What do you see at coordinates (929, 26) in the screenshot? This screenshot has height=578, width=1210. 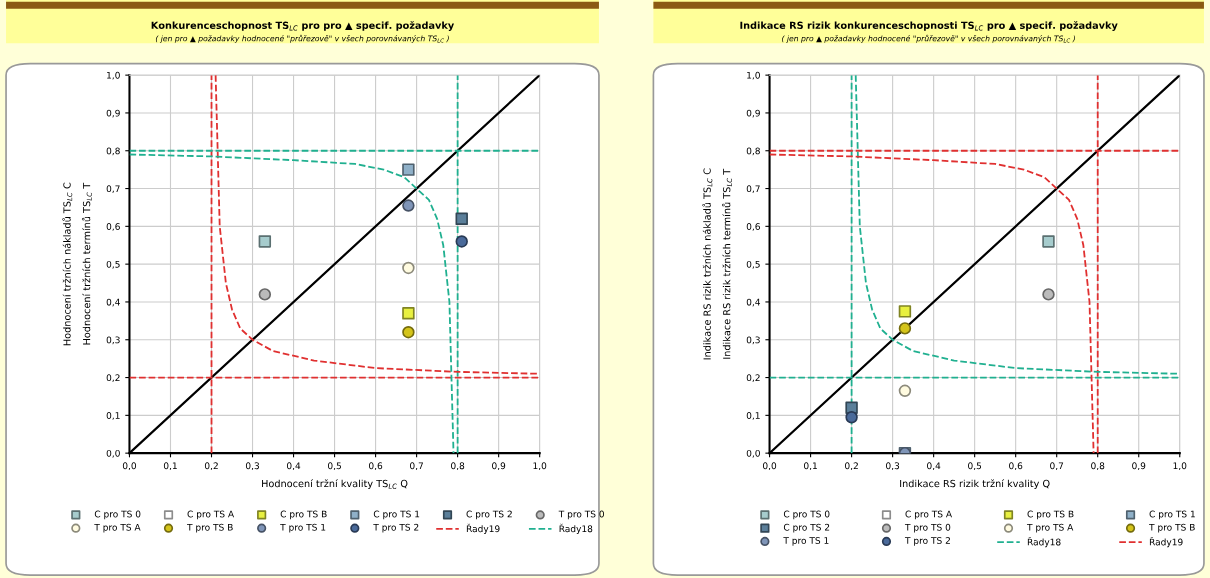 I see `chart-title: Indikace RS rizik konkurenceschopnosti TS$_{LC}$ pro ▲ specif. požadavky` at bounding box center [929, 26].